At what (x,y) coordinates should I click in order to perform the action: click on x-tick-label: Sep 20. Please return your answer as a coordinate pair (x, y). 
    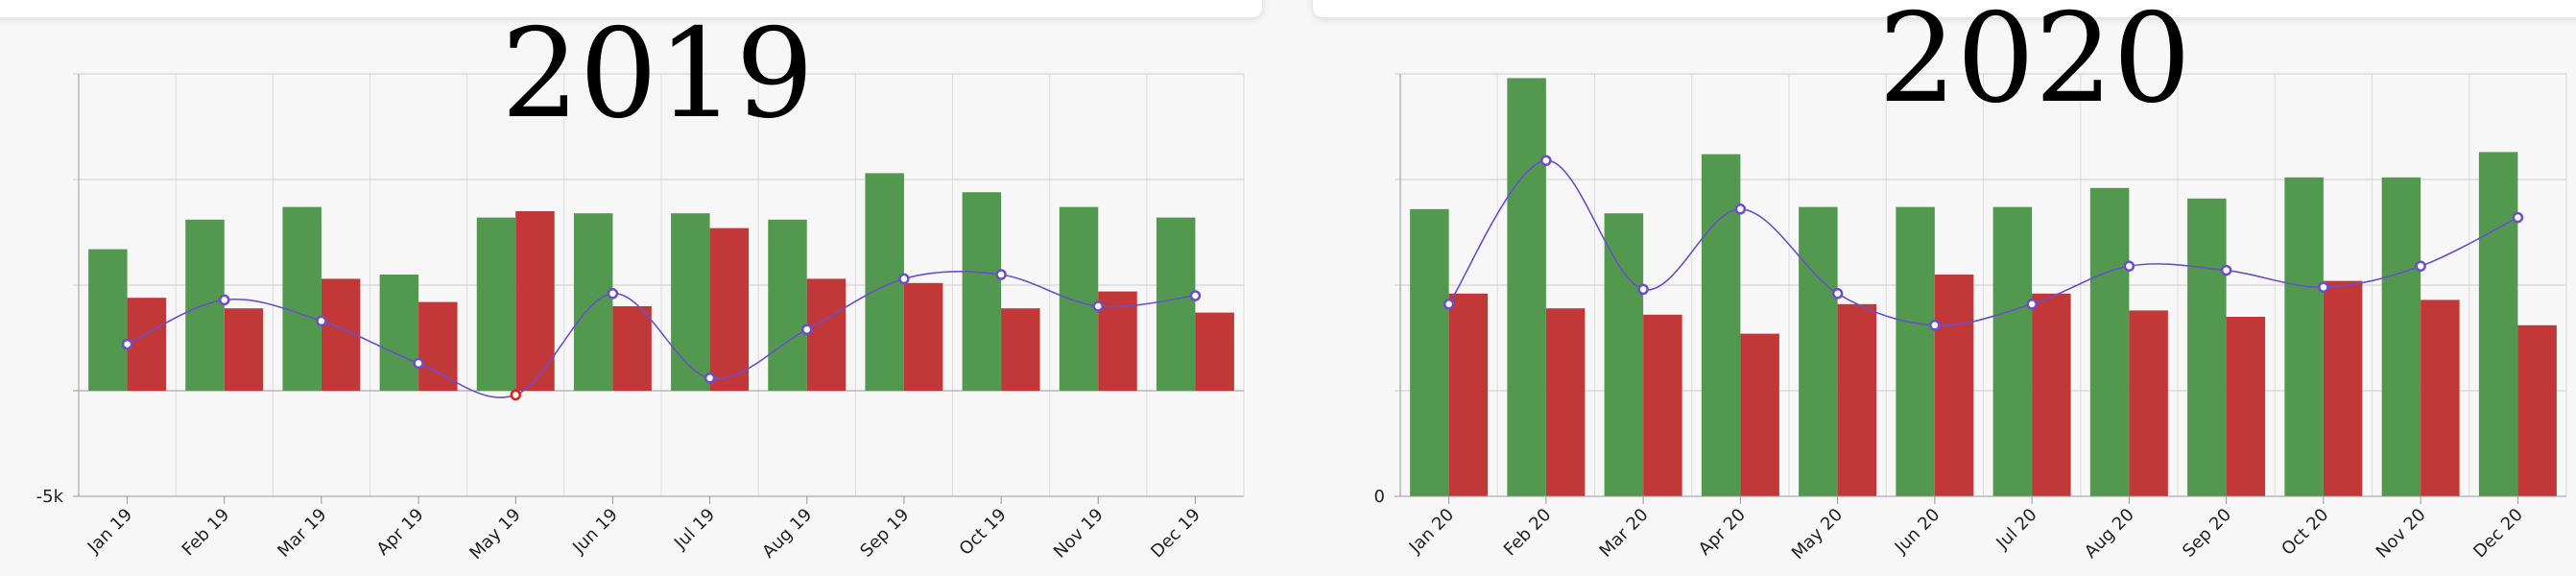
    Looking at the image, I should click on (2207, 533).